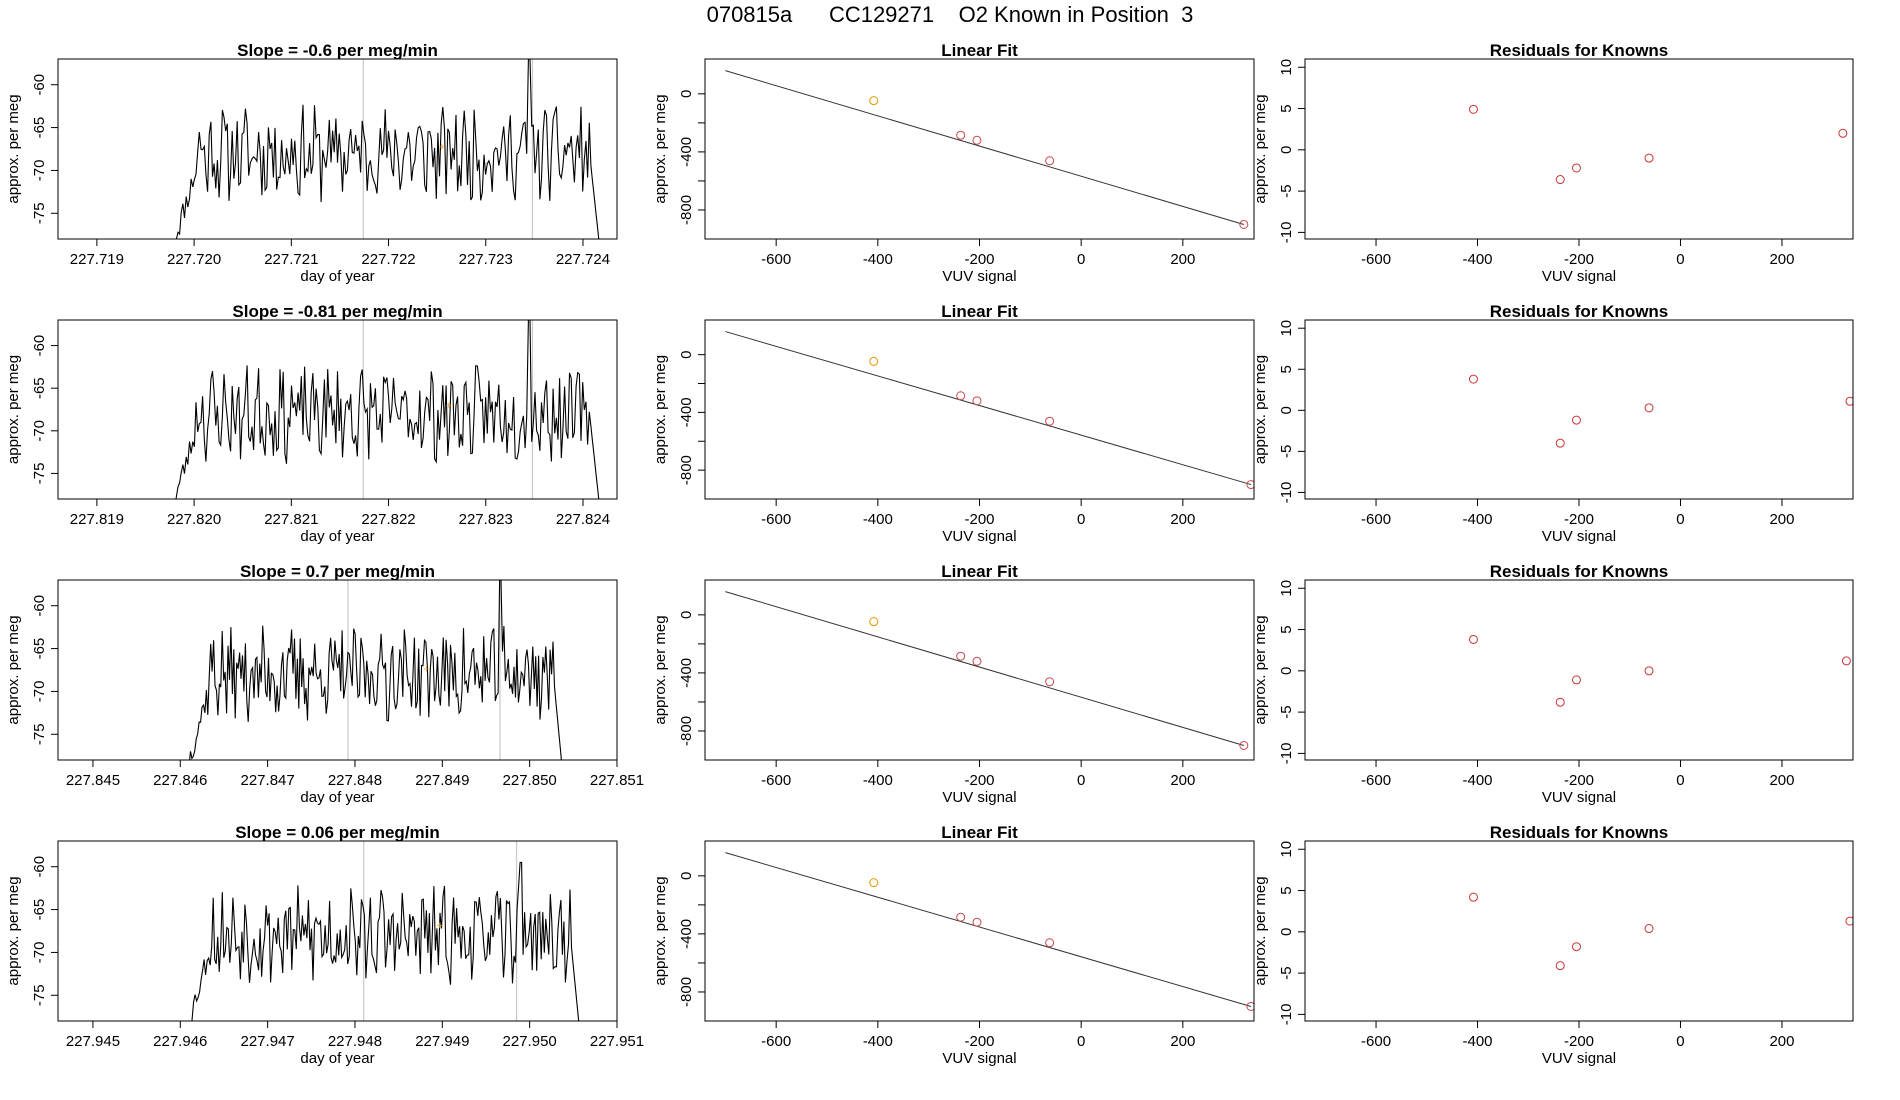 Image resolution: width=1900 pixels, height=1100 pixels. Describe the element at coordinates (1286, 328) in the screenshot. I see `y-tick-label: 10` at that location.